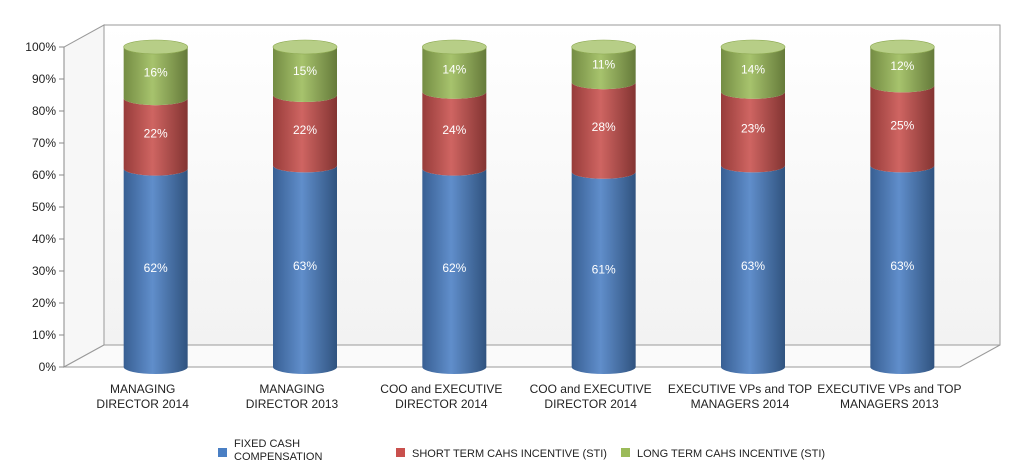 This screenshot has width=1017, height=467. I want to click on legend-item: SHORT TERM CAHS INCENTIVE (STI), so click(501, 454).